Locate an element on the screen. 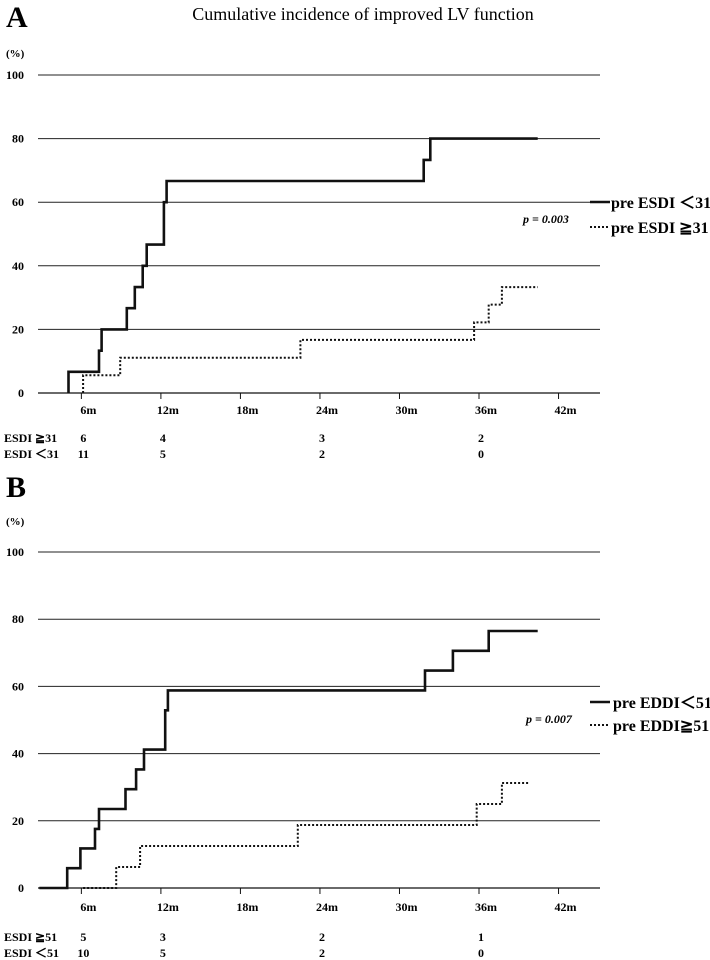 This screenshot has height=960, width=710. legend-label: pre ESDI ＜31 is located at coordinates (660, 203).